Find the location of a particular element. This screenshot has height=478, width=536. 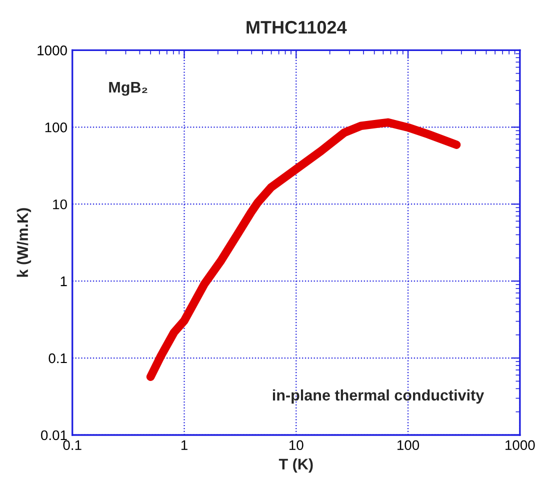

annotation: MgB₂ is located at coordinates (128, 89).